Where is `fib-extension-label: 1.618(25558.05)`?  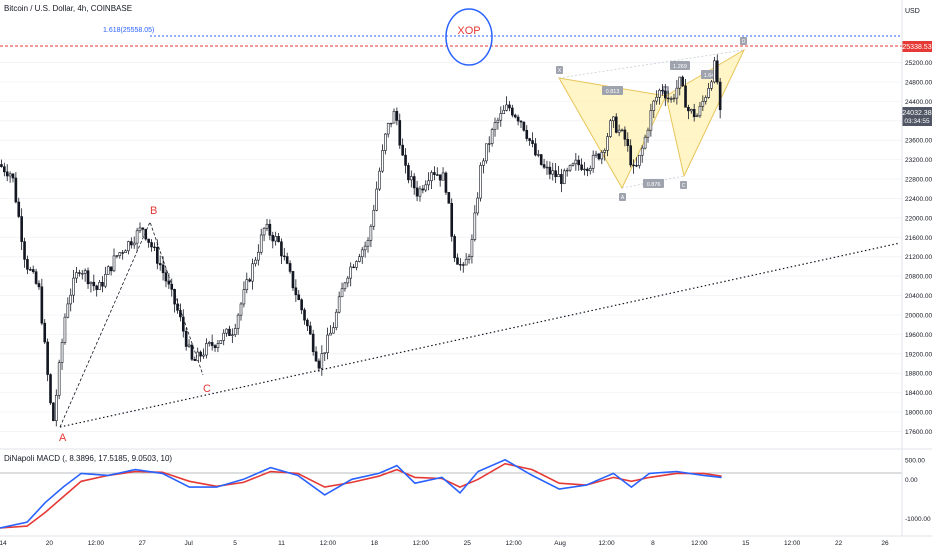
fib-extension-label: 1.618(25558.05) is located at coordinates (128, 30).